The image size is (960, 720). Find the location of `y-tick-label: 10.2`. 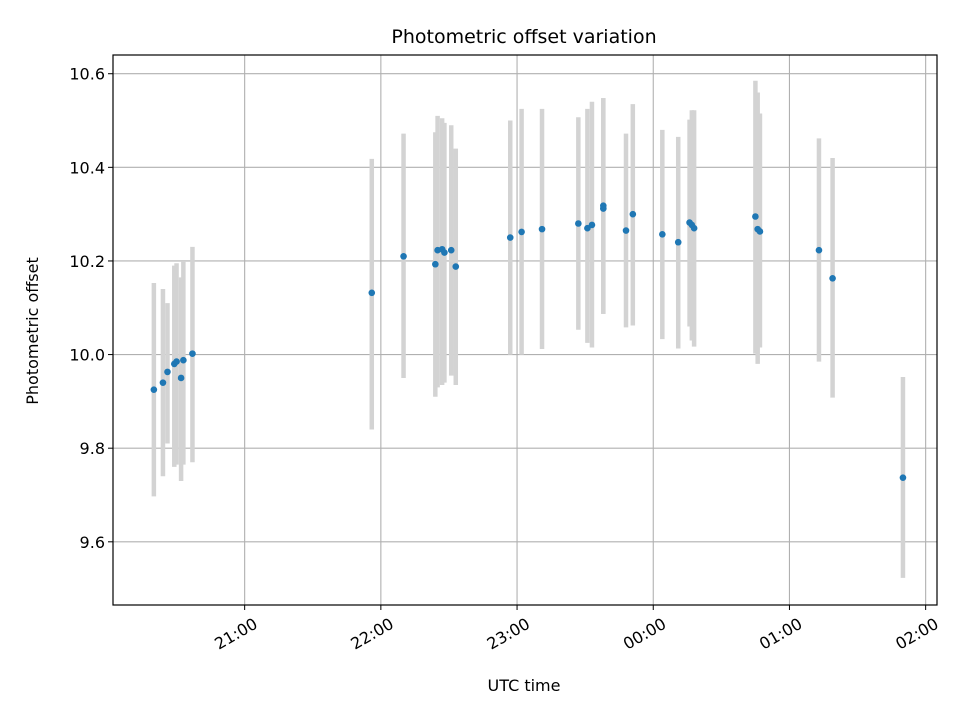

y-tick-label: 10.2 is located at coordinates (87, 261).